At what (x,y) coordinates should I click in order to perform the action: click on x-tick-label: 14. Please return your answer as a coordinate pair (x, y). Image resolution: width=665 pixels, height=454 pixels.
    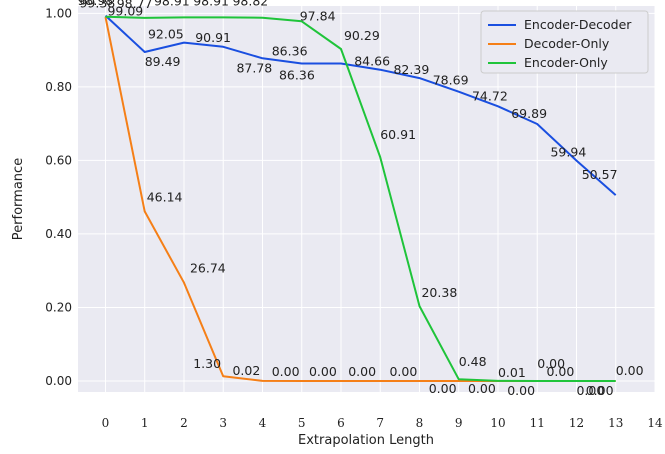
    Looking at the image, I should click on (655, 423).